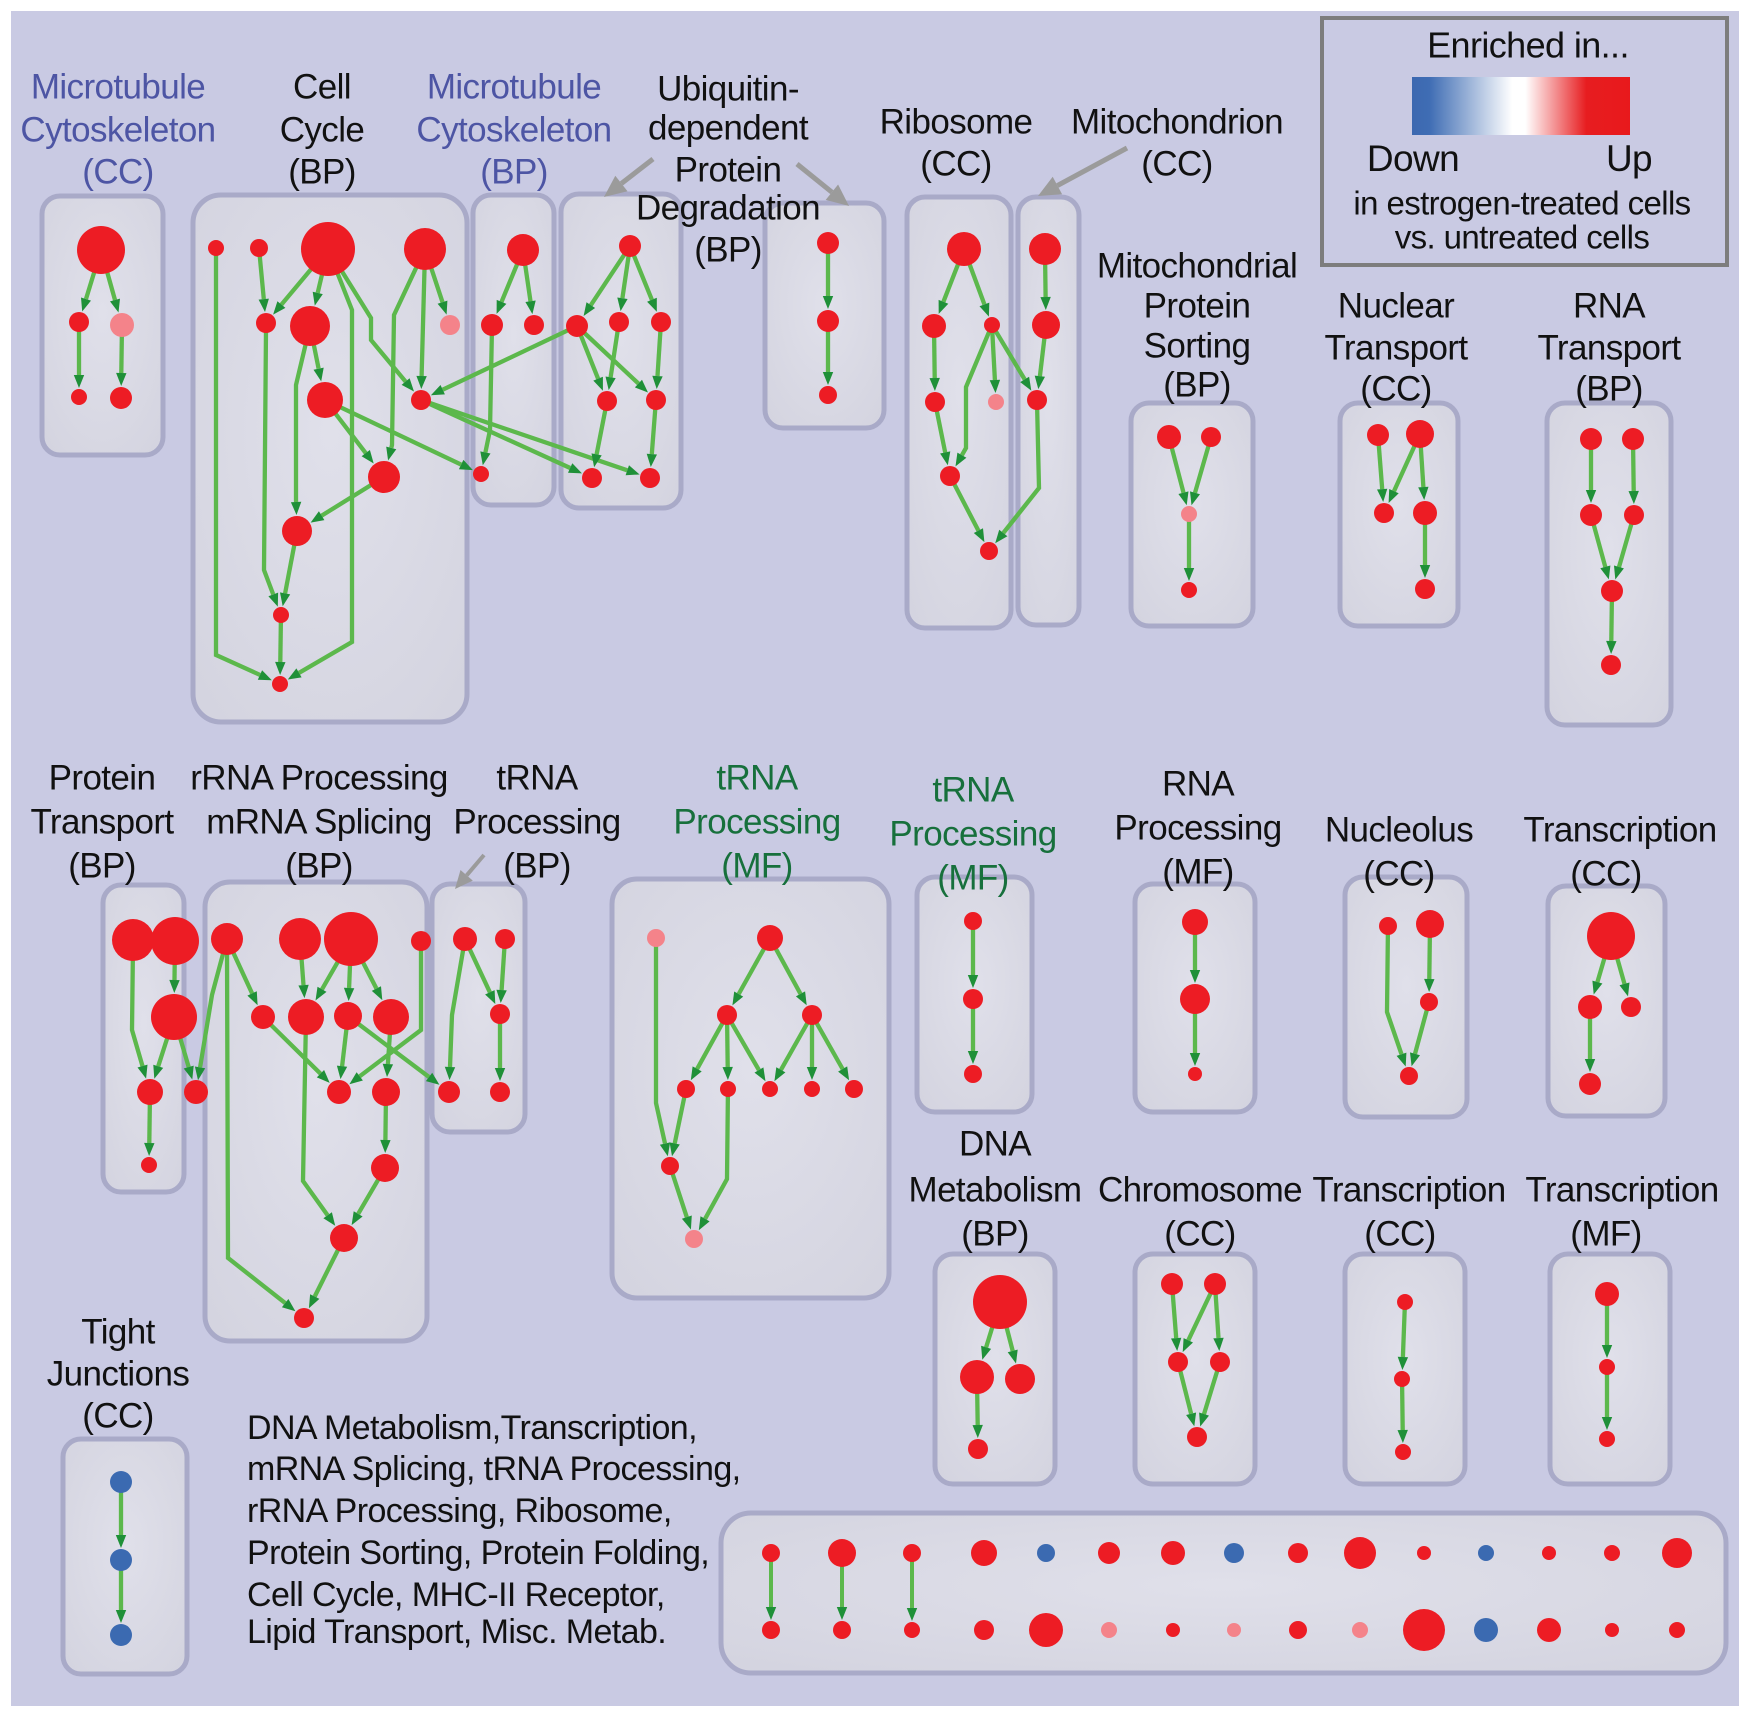  What do you see at coordinates (1413, 158) in the screenshot?
I see `svg-text: Down` at bounding box center [1413, 158].